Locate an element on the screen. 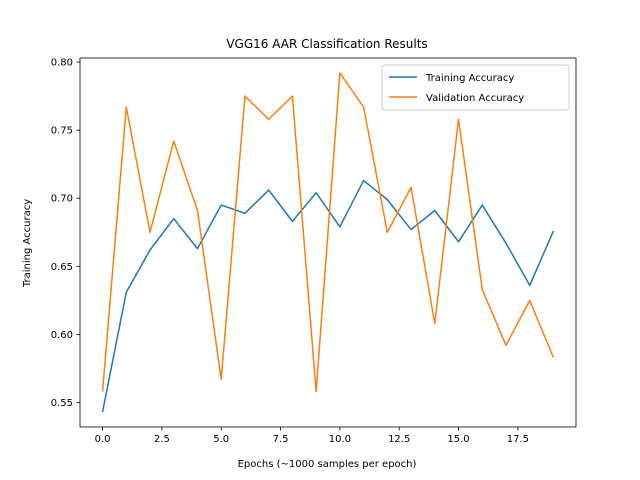 The width and height of the screenshot is (640, 480). y-axis-label: Training Accuracy is located at coordinates (27, 243).